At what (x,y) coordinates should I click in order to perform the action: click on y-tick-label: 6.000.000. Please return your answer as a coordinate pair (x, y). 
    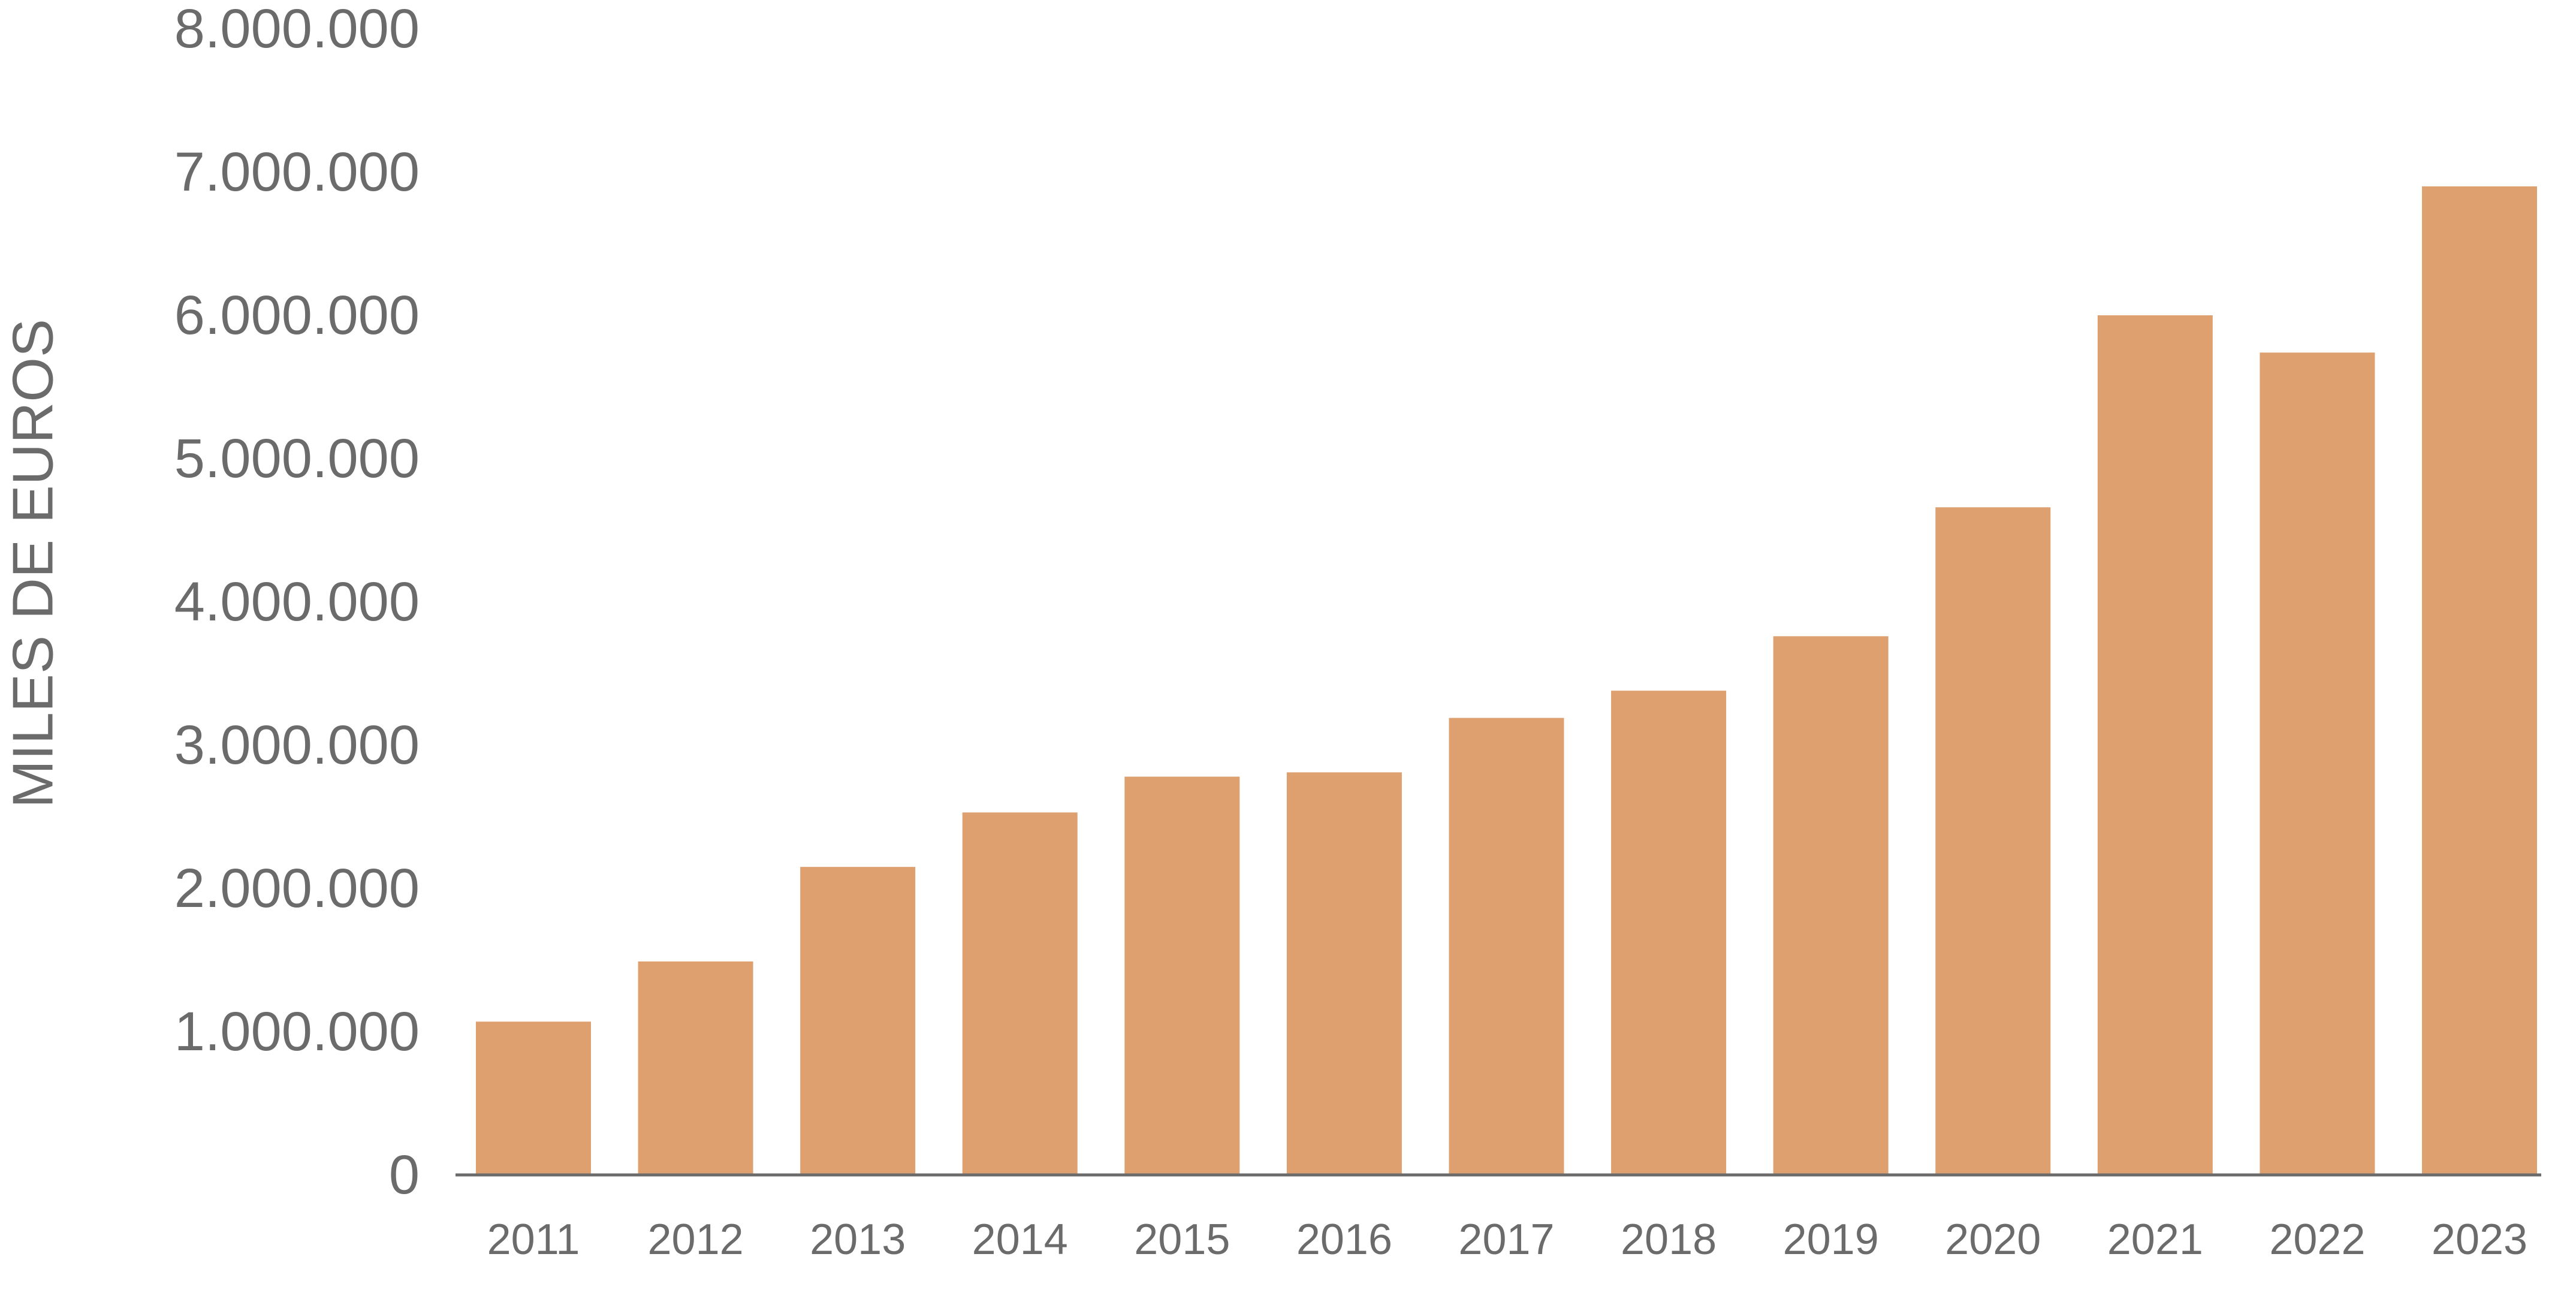
    Looking at the image, I should click on (297, 315).